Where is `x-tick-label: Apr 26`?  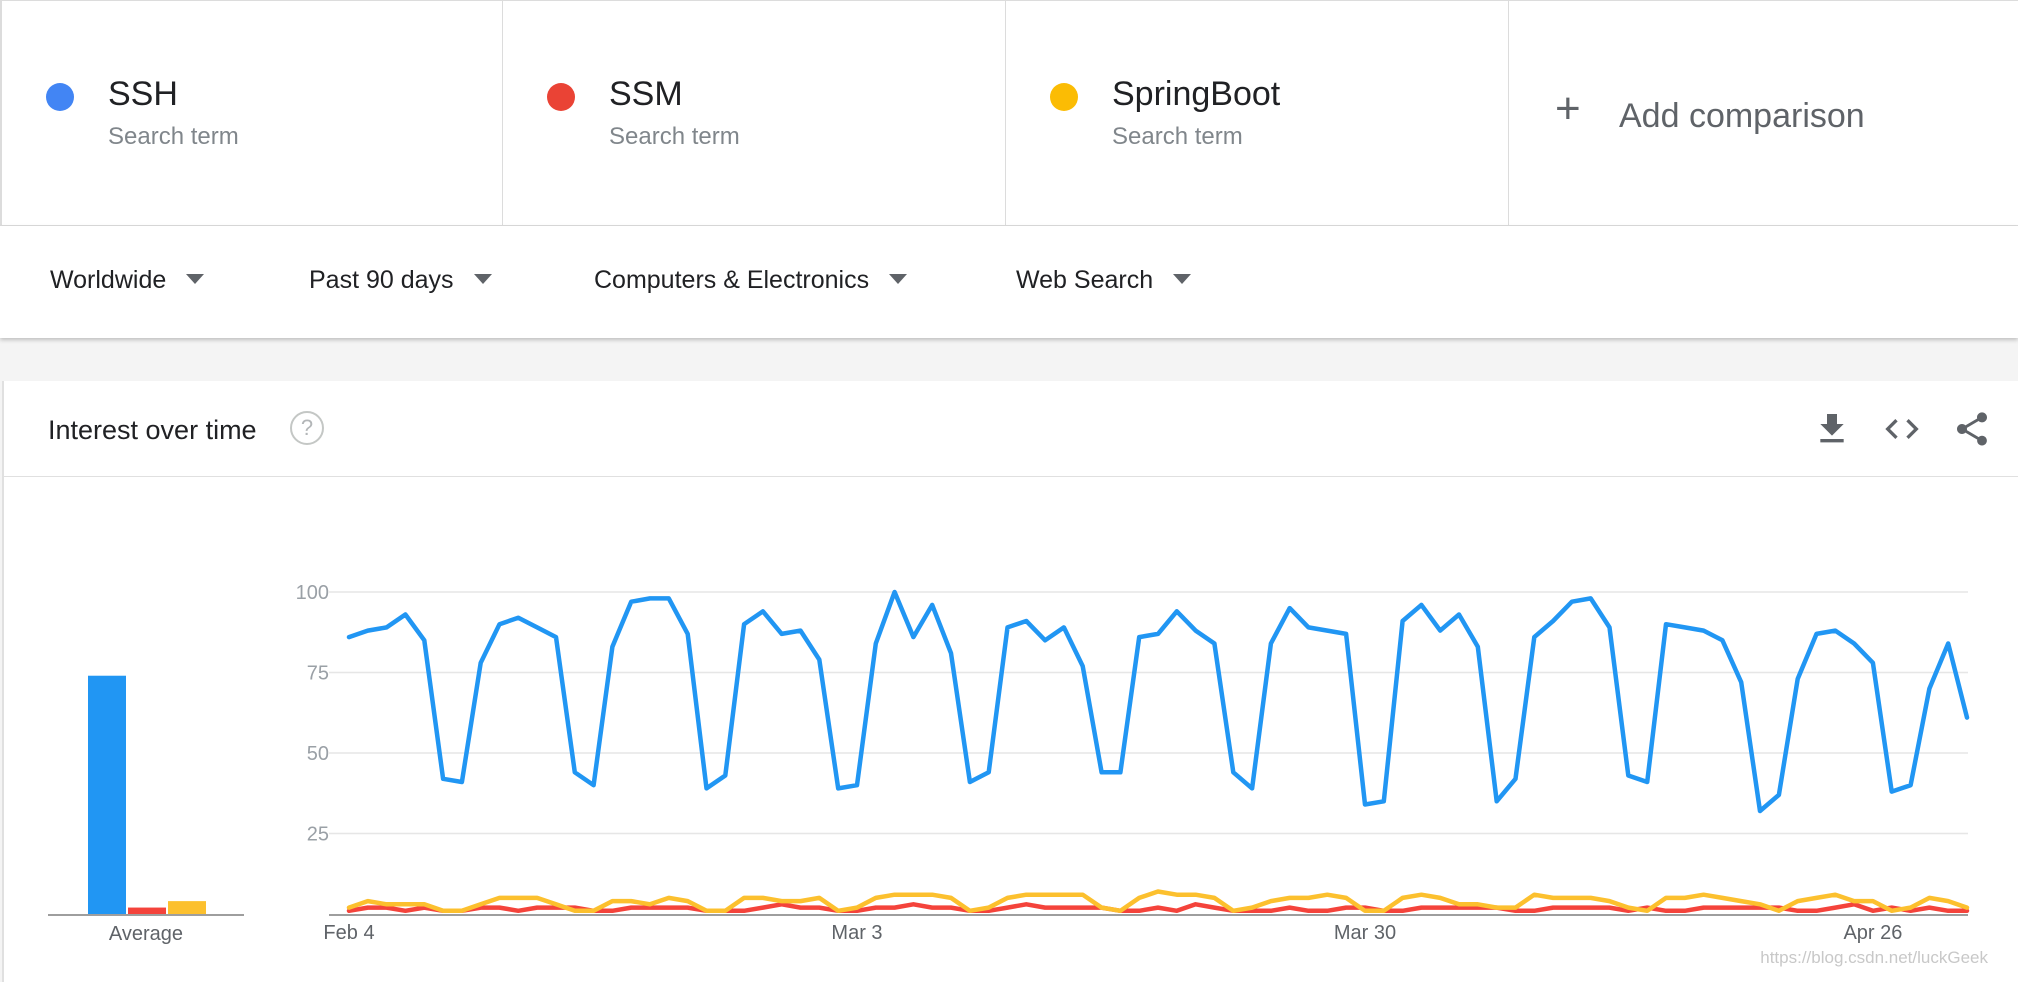
x-tick-label: Apr 26 is located at coordinates (1872, 933).